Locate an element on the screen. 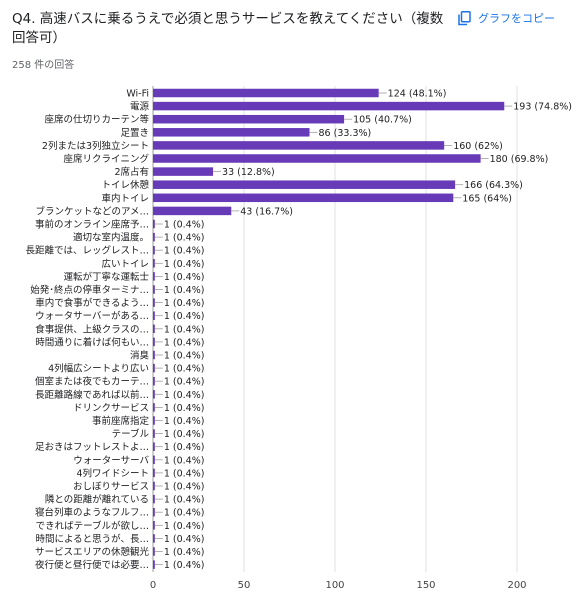 The image size is (579, 600). category-label: 隣との距離が離れている is located at coordinates (97, 500).